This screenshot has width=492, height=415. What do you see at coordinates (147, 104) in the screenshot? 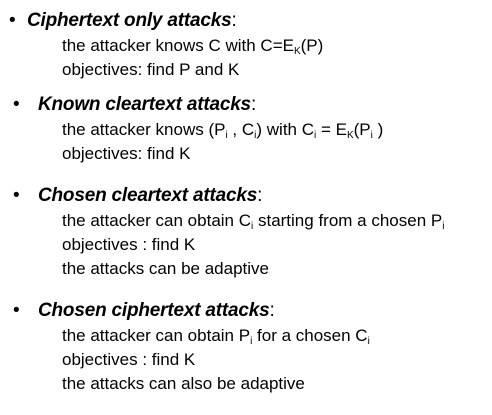
I see `section-title: Known cleartext attacks:` at bounding box center [147, 104].